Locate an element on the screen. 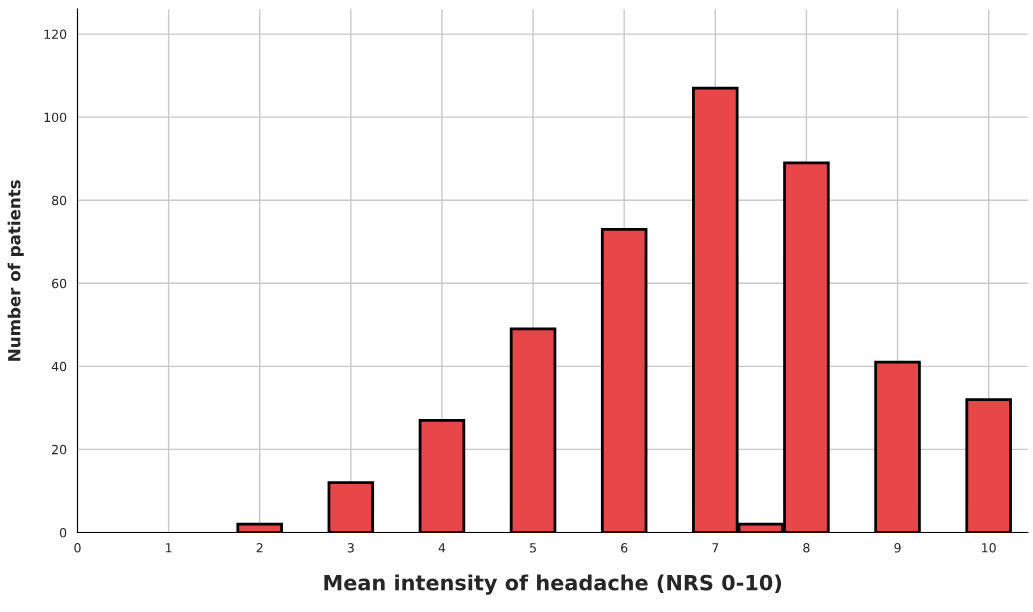  y-tick-label: 40 is located at coordinates (59, 366).